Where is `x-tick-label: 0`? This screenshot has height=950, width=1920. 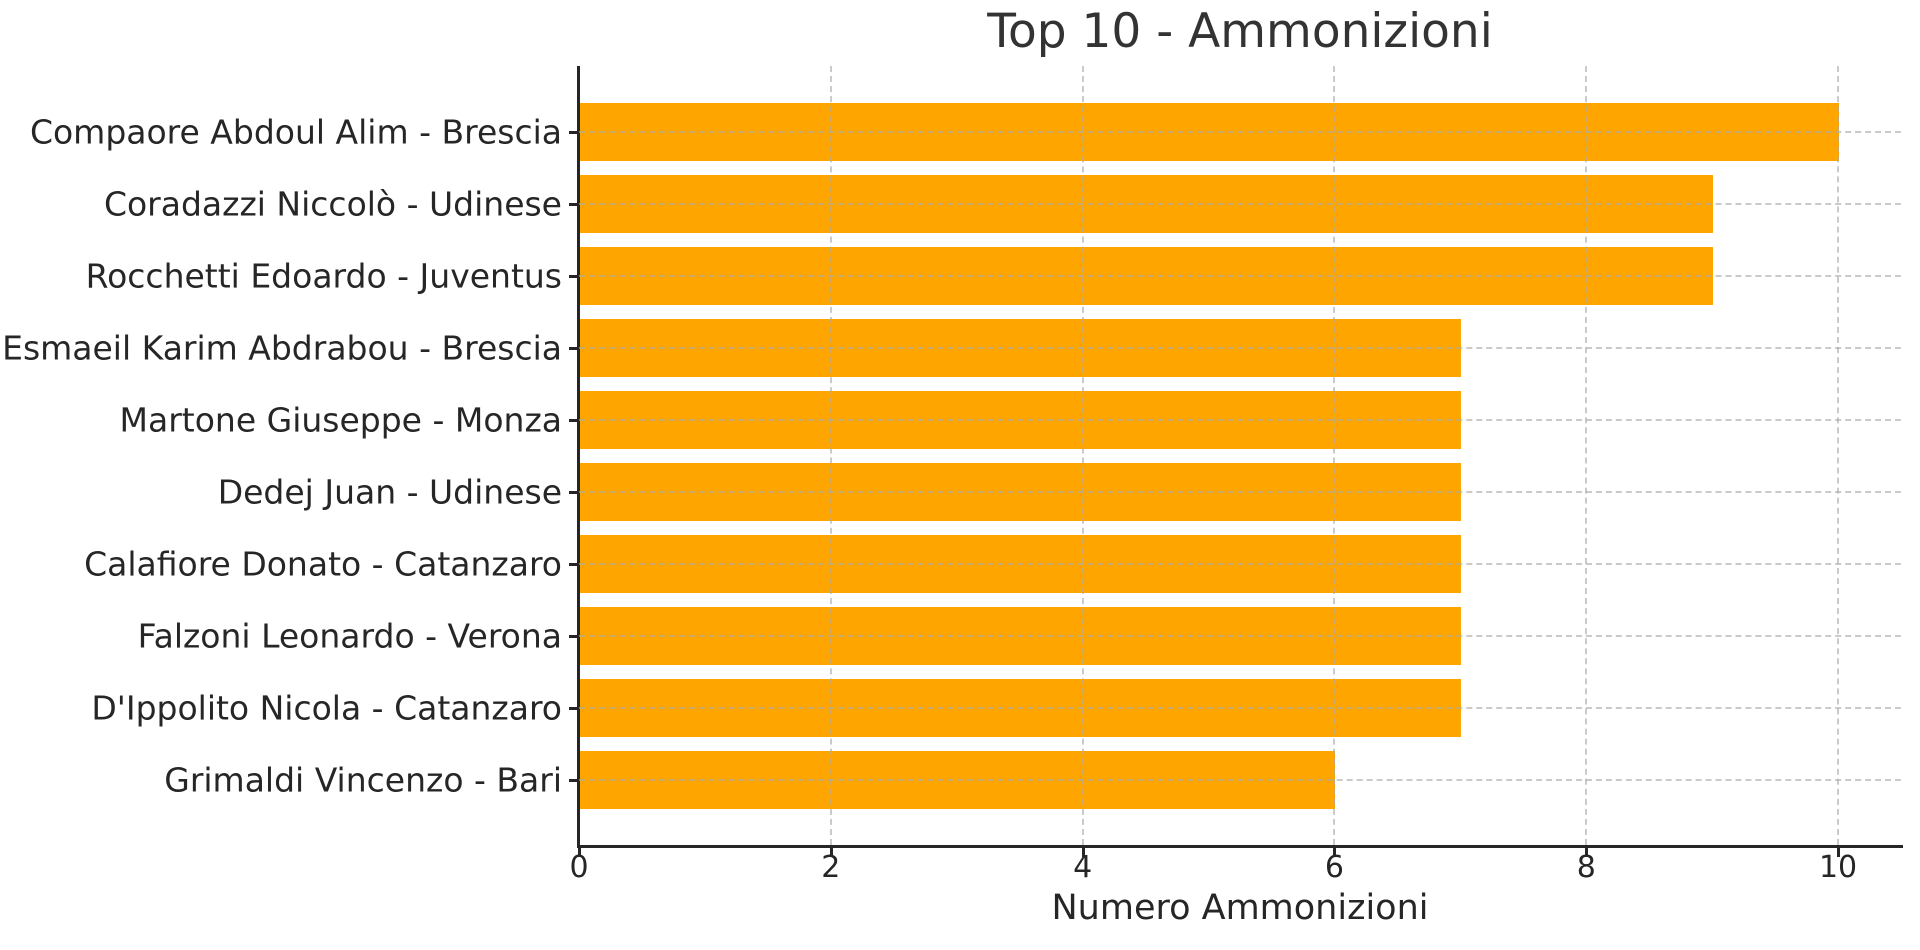
x-tick-label: 0 is located at coordinates (579, 867).